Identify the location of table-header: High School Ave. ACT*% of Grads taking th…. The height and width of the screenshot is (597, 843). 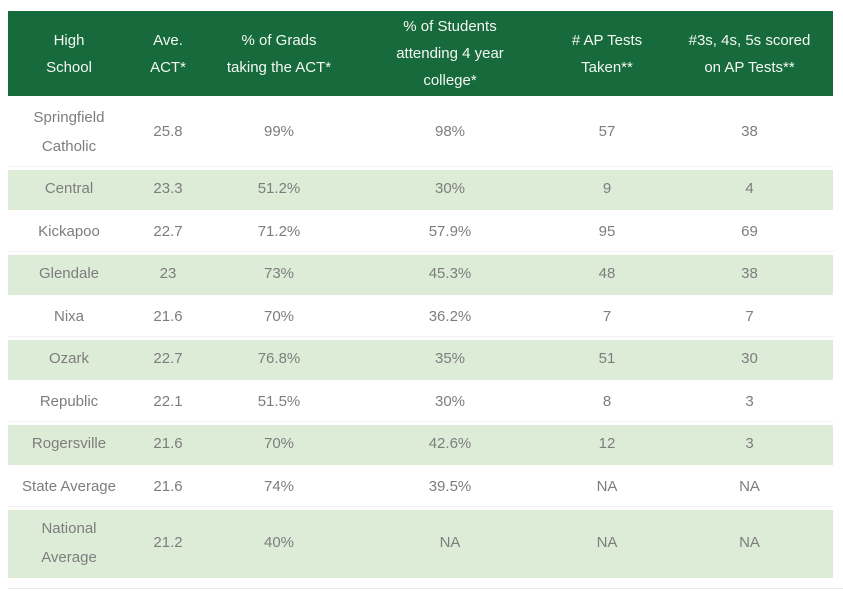
(420, 53).